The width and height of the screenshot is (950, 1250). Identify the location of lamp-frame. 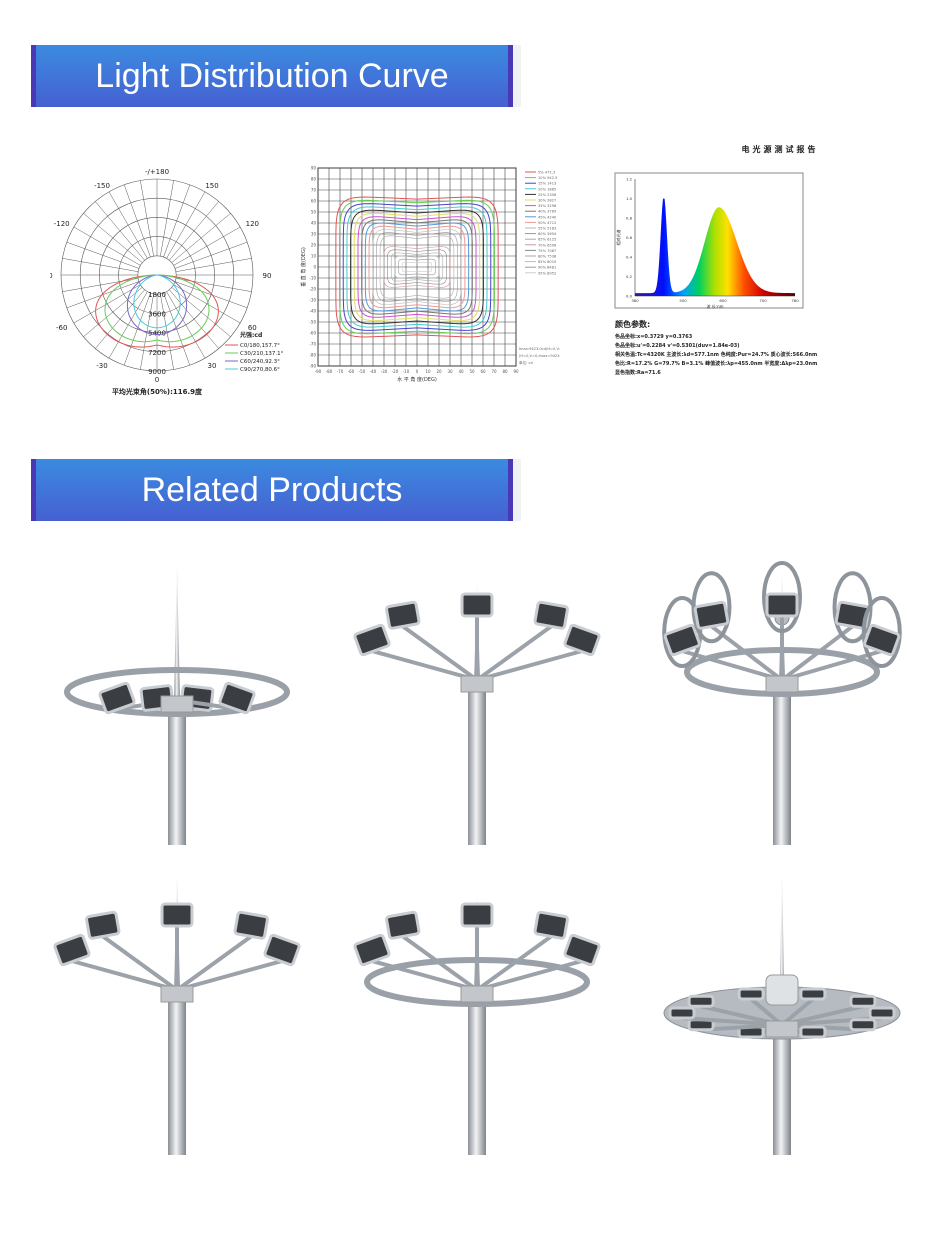
(881, 632).